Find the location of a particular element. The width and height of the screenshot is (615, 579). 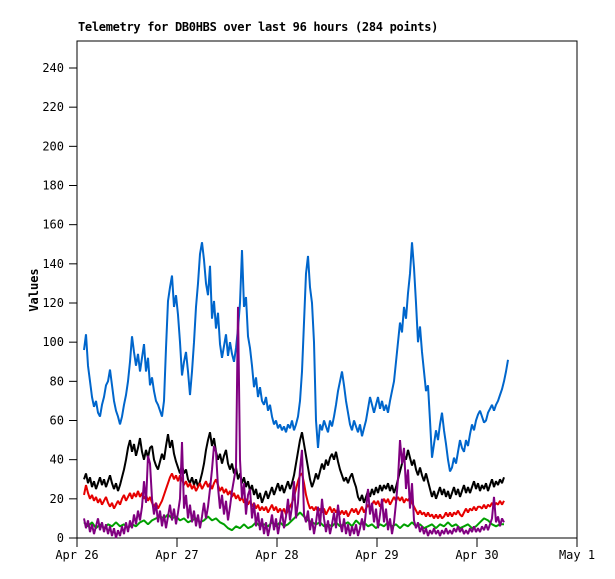

x-tick-label: Apr 30 is located at coordinates (476, 555).